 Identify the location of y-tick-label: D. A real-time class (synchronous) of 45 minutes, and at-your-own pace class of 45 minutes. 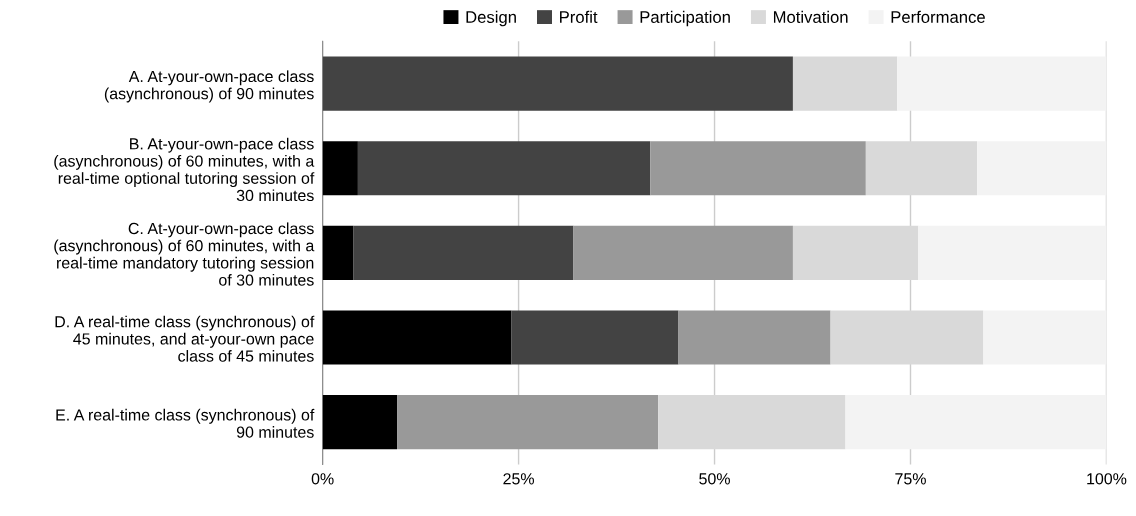
(185, 338).